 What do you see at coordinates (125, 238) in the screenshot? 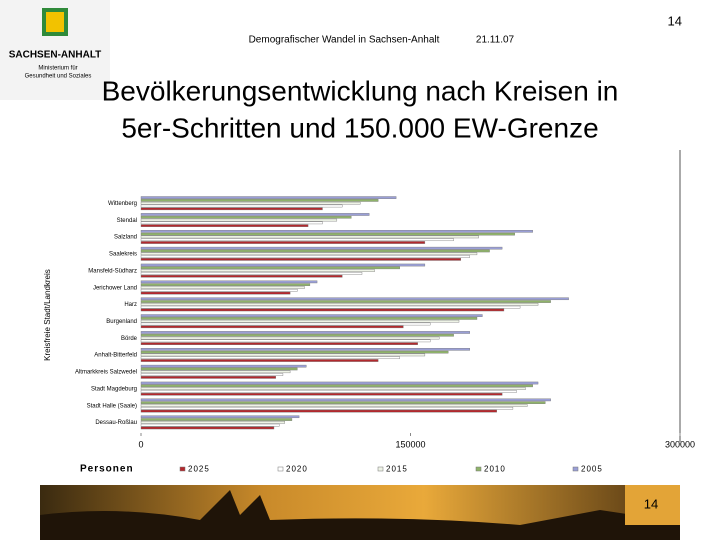
I see `y-tick-label: Salzland` at bounding box center [125, 238].